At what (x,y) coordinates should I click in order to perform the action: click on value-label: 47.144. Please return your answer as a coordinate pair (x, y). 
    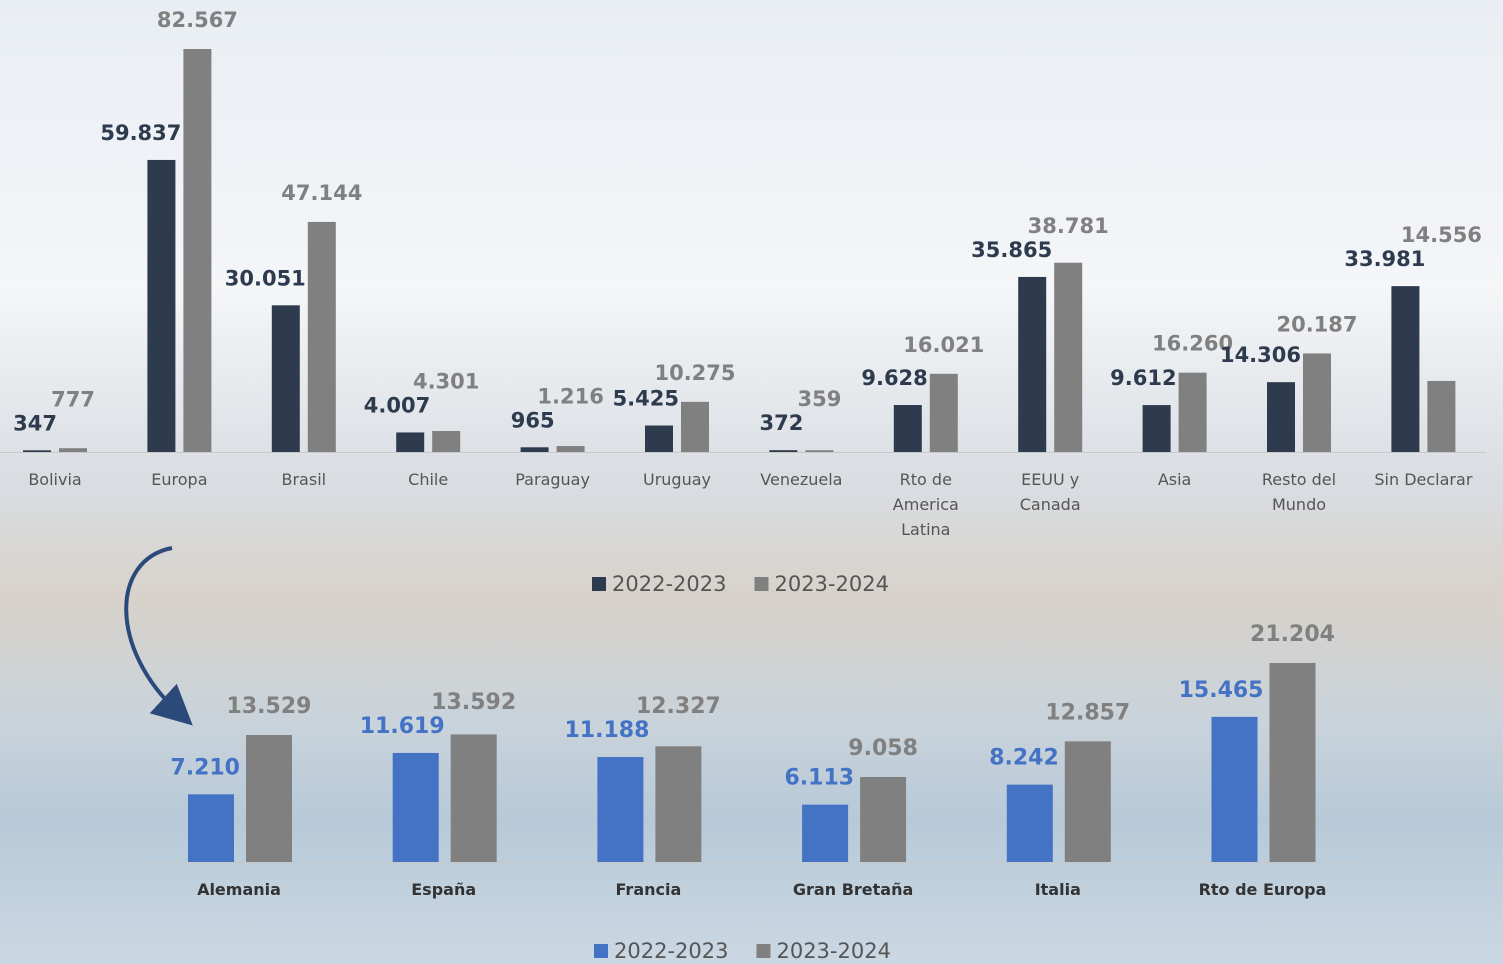
    Looking at the image, I should click on (321, 193).